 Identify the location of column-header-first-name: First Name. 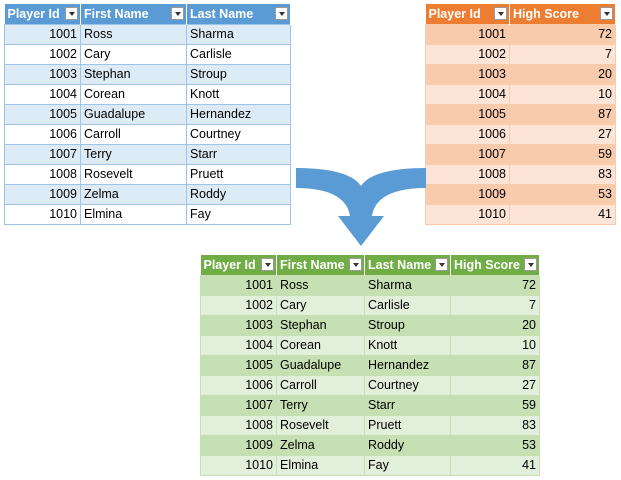
(133, 14).